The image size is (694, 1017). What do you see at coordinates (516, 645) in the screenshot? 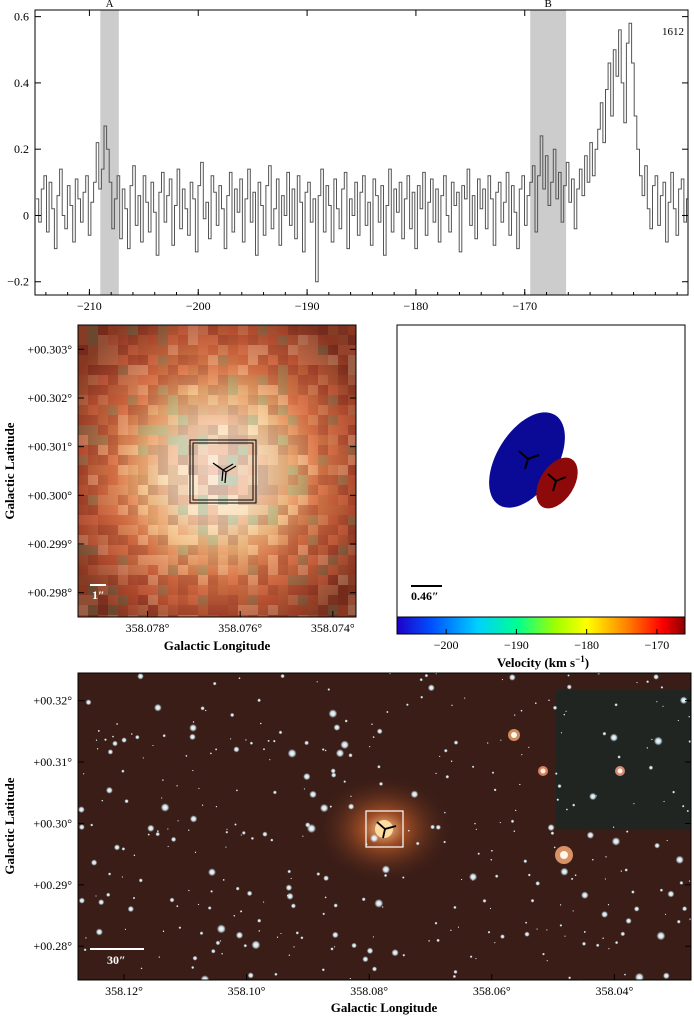
I see `colorbar-tick-label: −190` at bounding box center [516, 645].